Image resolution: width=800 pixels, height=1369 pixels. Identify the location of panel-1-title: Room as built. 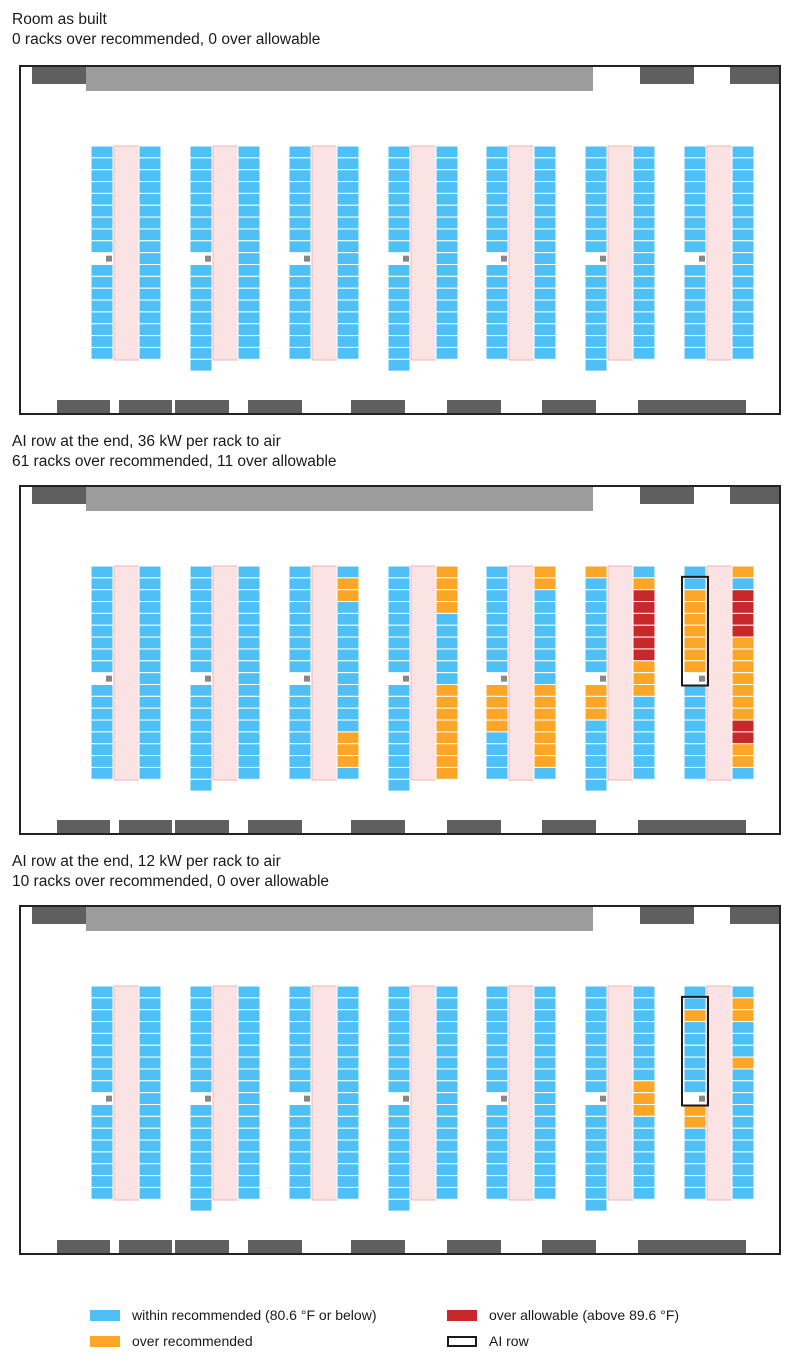
(59, 19).